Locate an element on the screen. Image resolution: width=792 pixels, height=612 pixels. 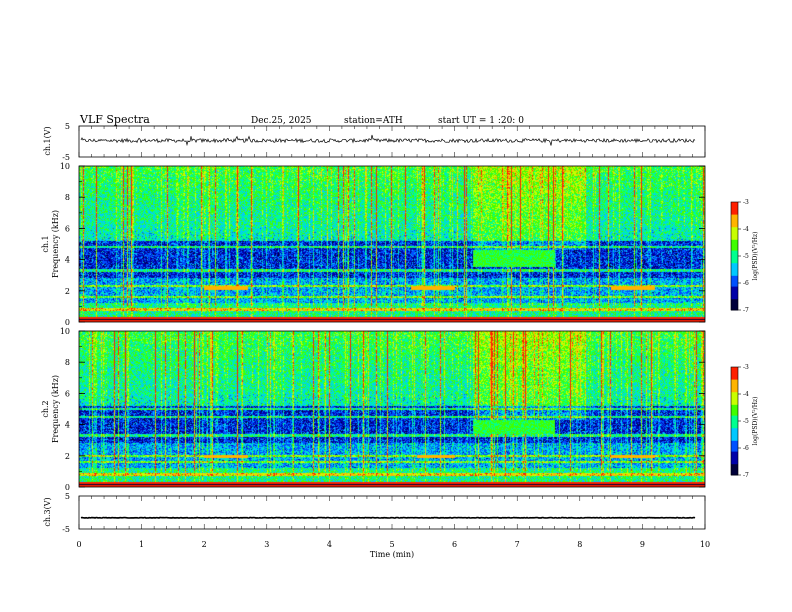
ch1-spectrogram-ytick-label-0: 0 is located at coordinates (67, 322).